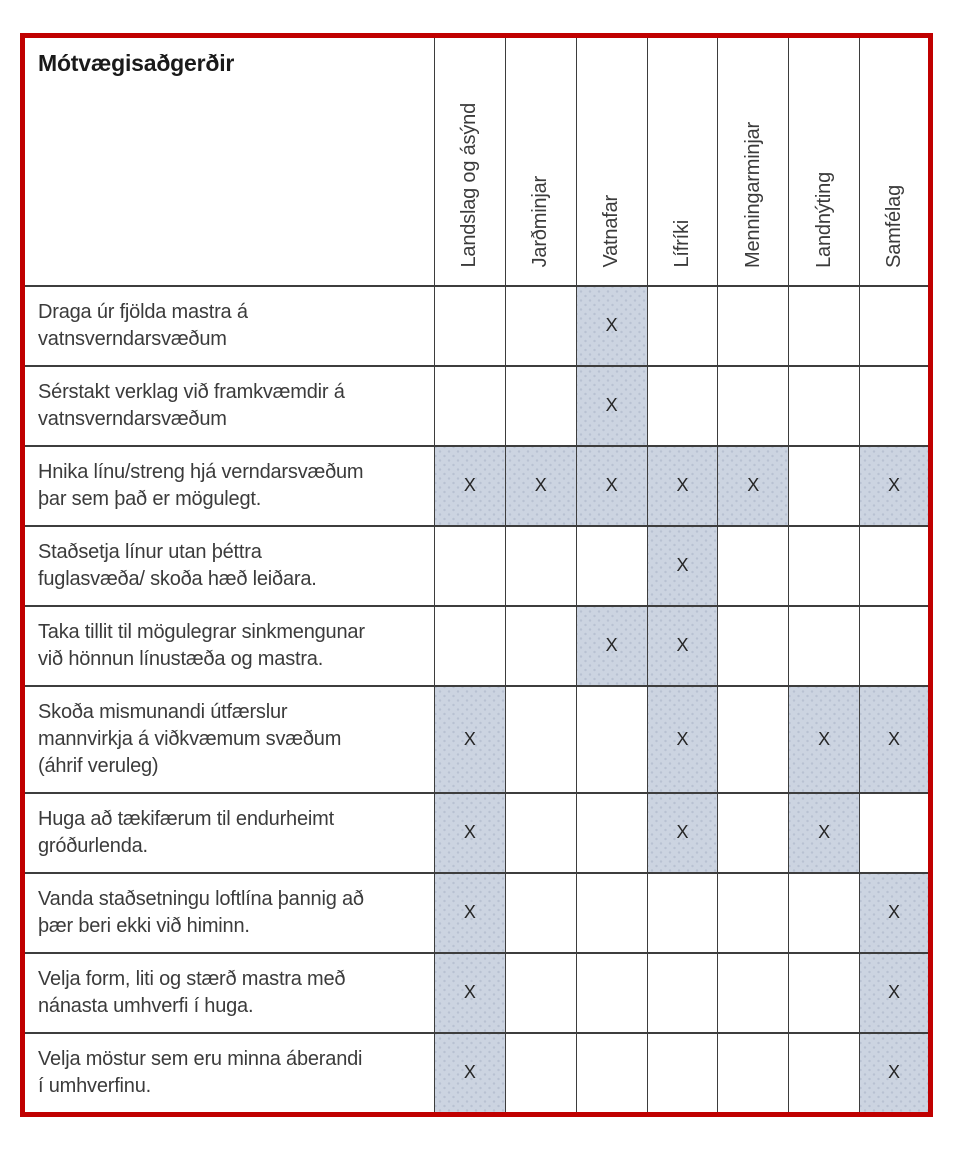 The image size is (961, 1160). What do you see at coordinates (136, 63) in the screenshot?
I see `table-title: Mótvægisaðgerðir` at bounding box center [136, 63].